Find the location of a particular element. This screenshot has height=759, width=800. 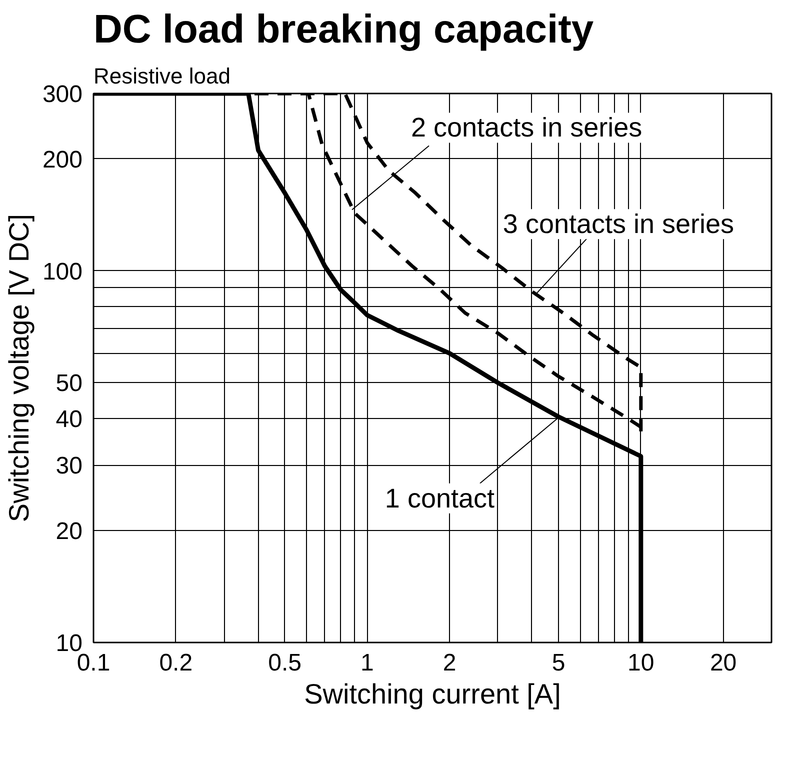

y-tick-label: 50 is located at coordinates (69, 384).